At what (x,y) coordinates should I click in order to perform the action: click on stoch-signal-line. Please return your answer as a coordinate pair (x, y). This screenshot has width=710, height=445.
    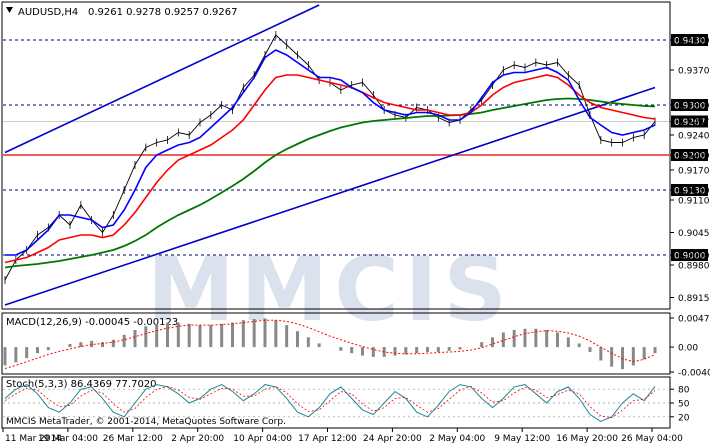
    Looking at the image, I should click on (330, 402).